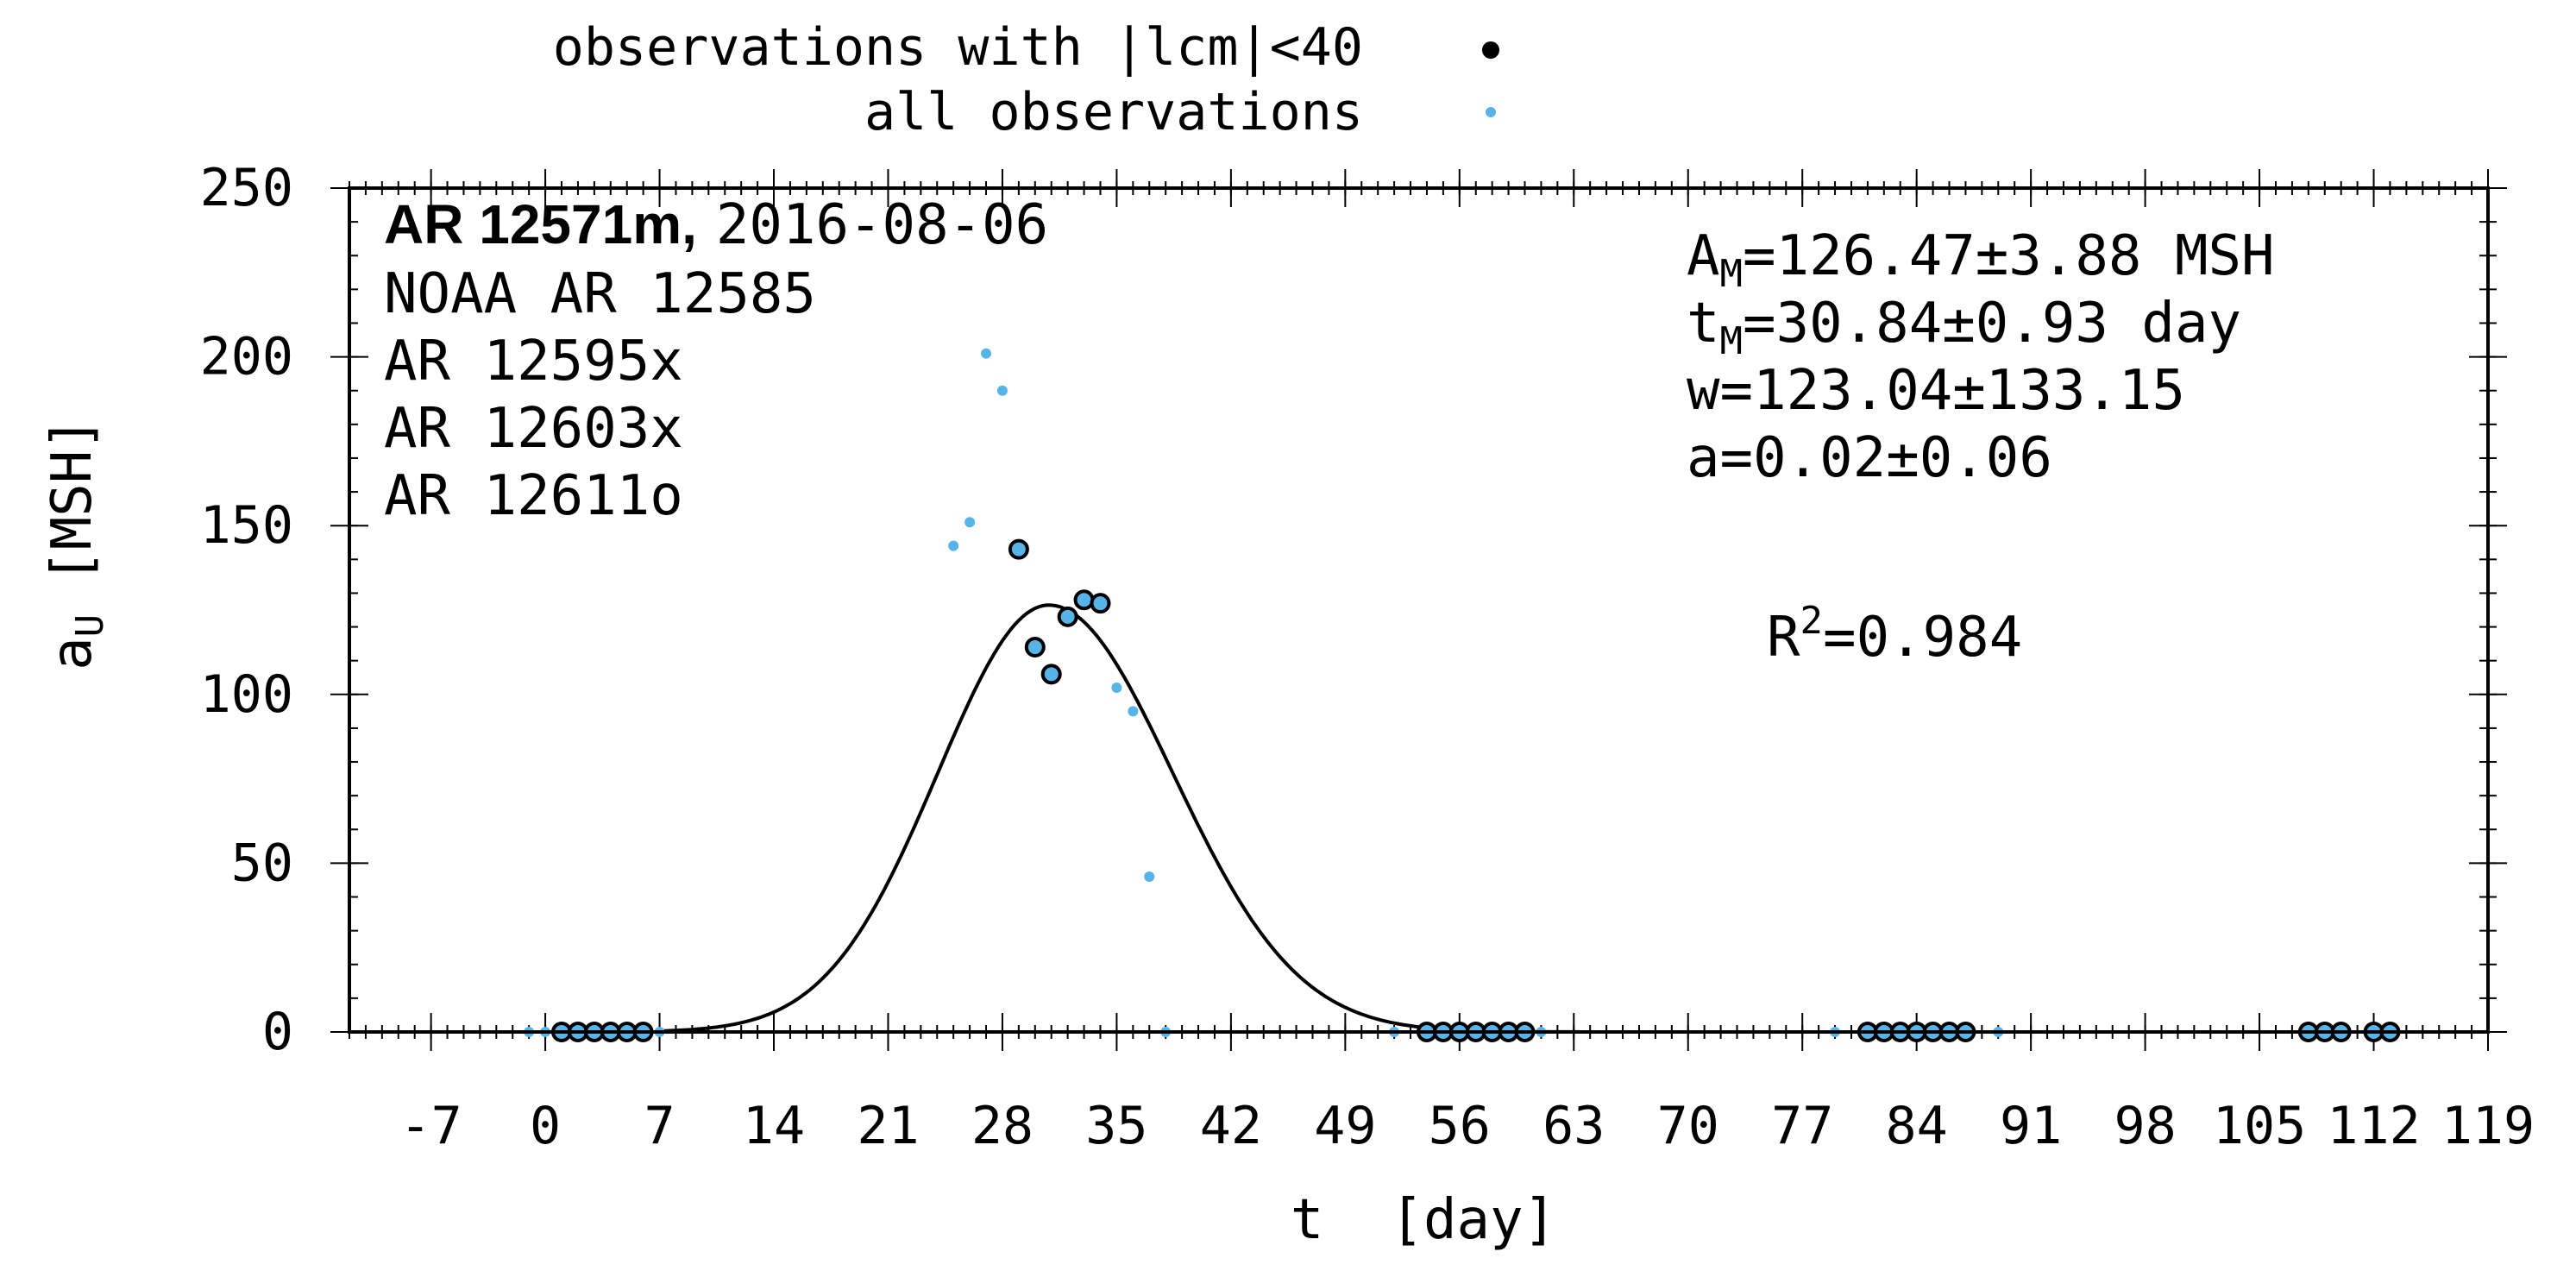 The image size is (2576, 1277). What do you see at coordinates (958, 47) in the screenshot?
I see `legend-label-selected: observations with |lcm|<40` at bounding box center [958, 47].